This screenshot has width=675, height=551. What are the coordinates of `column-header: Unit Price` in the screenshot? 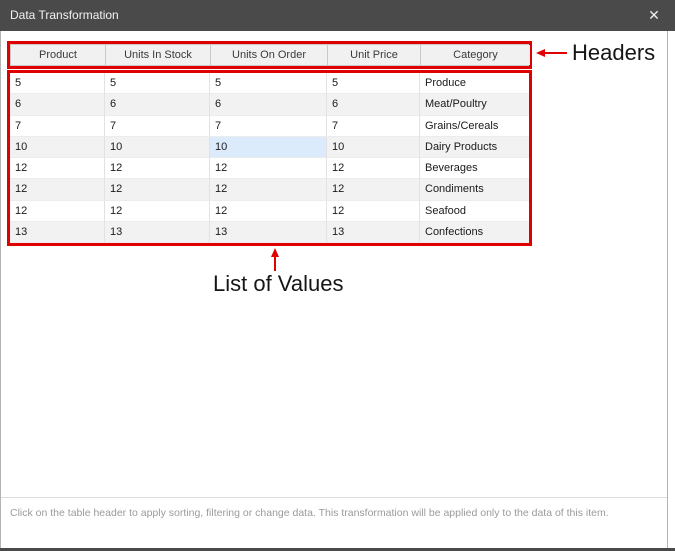 It's located at (374, 55).